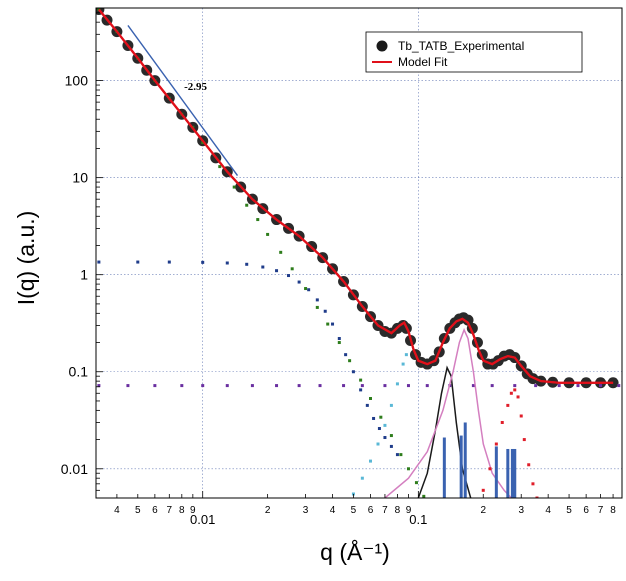 The width and height of the screenshot is (626, 581). Describe the element at coordinates (474, 52) in the screenshot. I see `legend-box` at that location.